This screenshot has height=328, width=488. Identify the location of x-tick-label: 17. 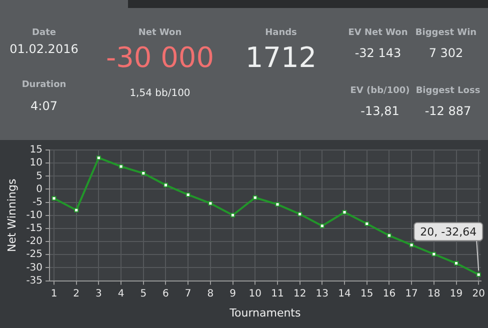
(411, 294).